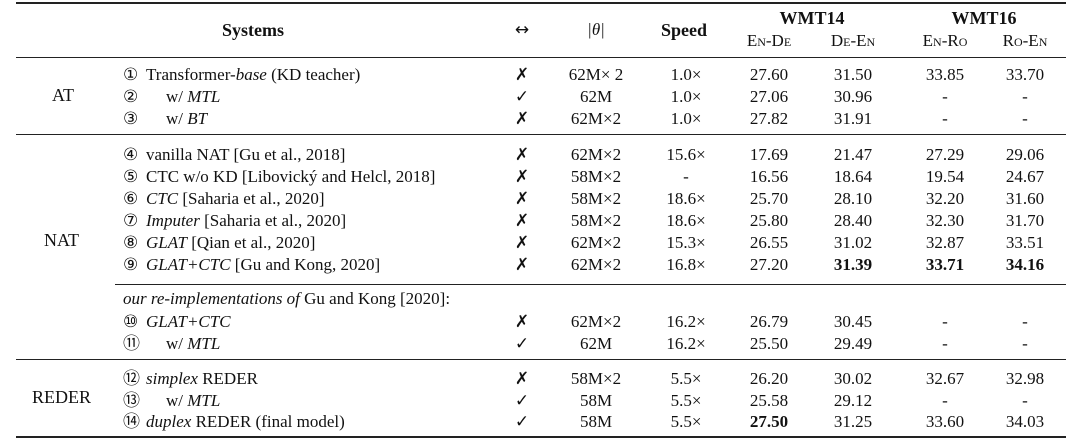 The image size is (1080, 441). What do you see at coordinates (945, 154) in the screenshot?
I see `bleu-score: 27.29` at bounding box center [945, 154].